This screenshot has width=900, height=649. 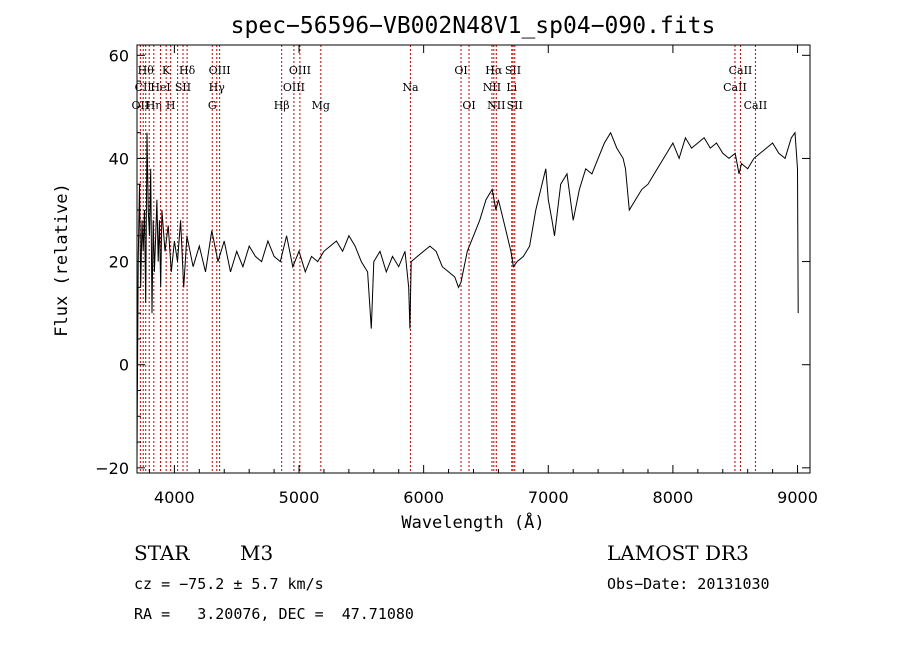 I want to click on y-axis-label: Flux (relative), so click(x=62, y=260).